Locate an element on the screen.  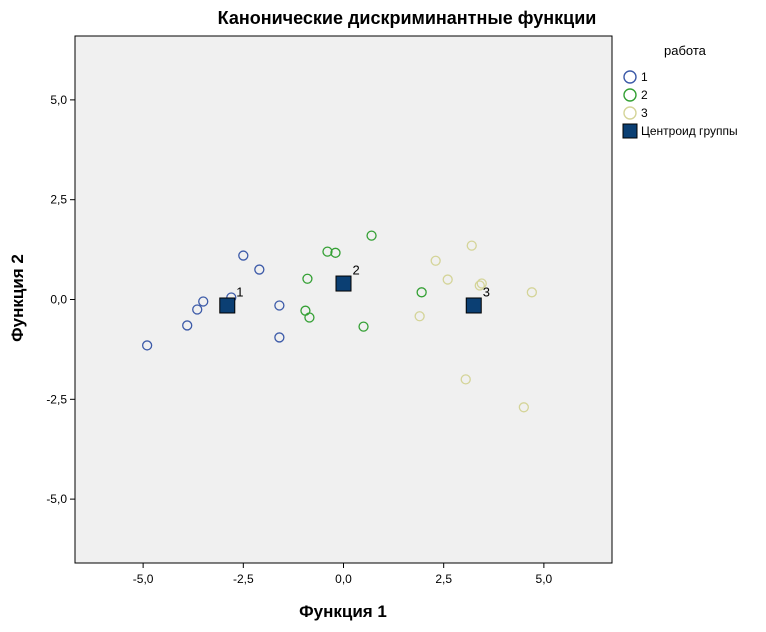
centroid-2-marker is located at coordinates (343, 283).